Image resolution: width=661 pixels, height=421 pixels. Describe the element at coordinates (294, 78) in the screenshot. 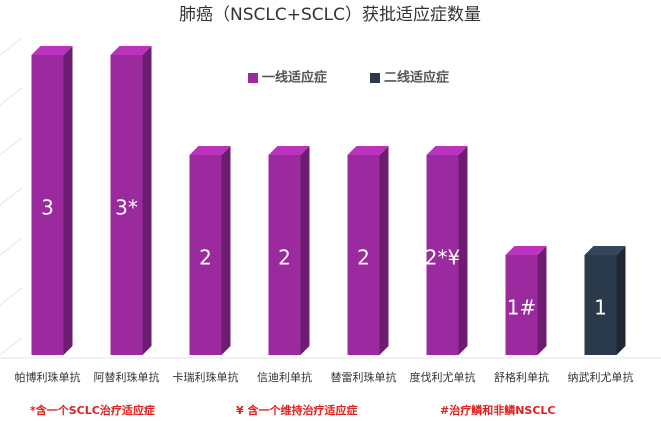

I see `legend-label: 一线适应症` at that location.